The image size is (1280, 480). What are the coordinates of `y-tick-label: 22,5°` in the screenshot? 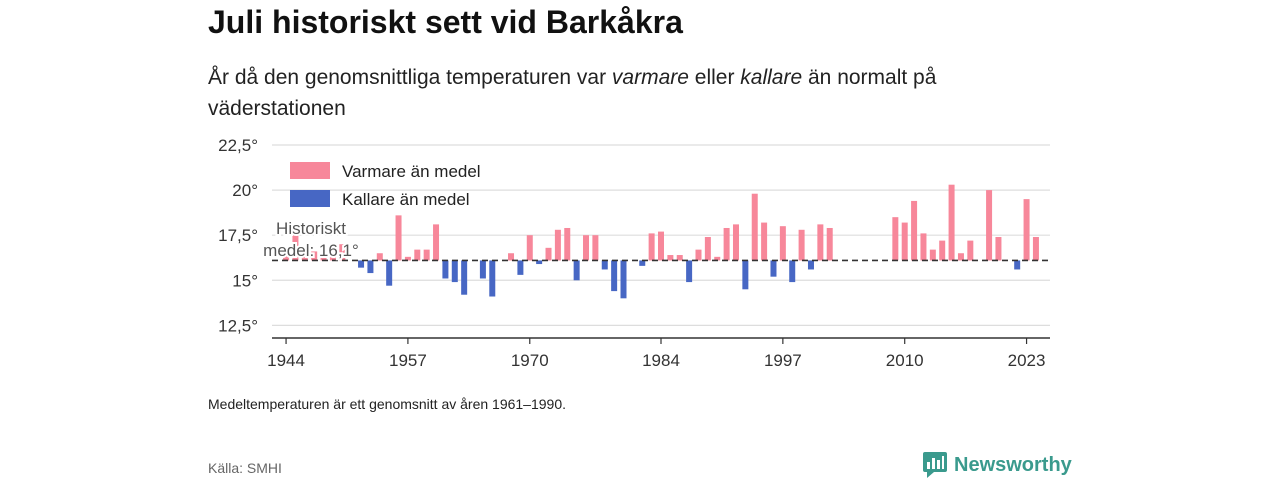 It's located at (238, 145).